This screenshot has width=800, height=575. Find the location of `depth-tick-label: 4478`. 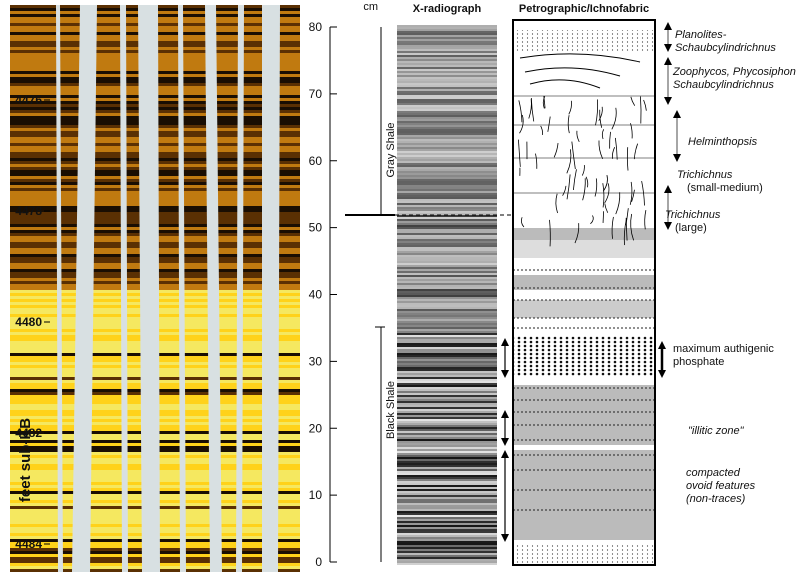

depth-tick-label: 4478 is located at coordinates (28, 211).